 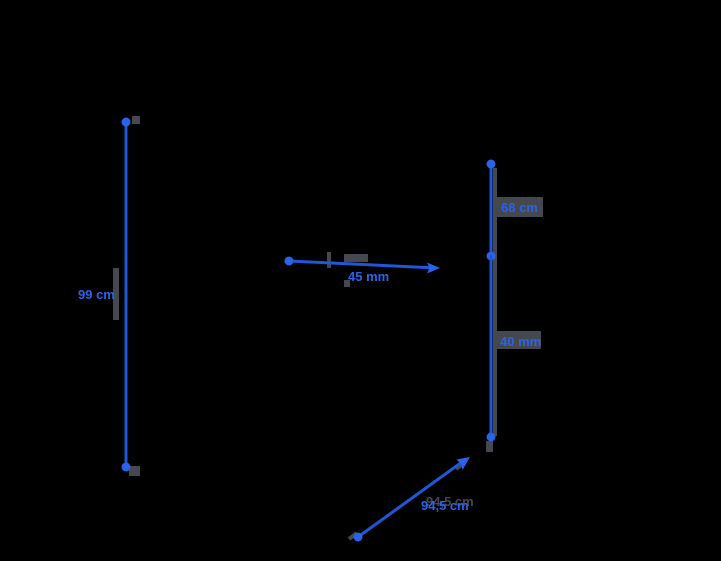 I want to click on right-lower-bottom-dot, so click(x=491, y=437).